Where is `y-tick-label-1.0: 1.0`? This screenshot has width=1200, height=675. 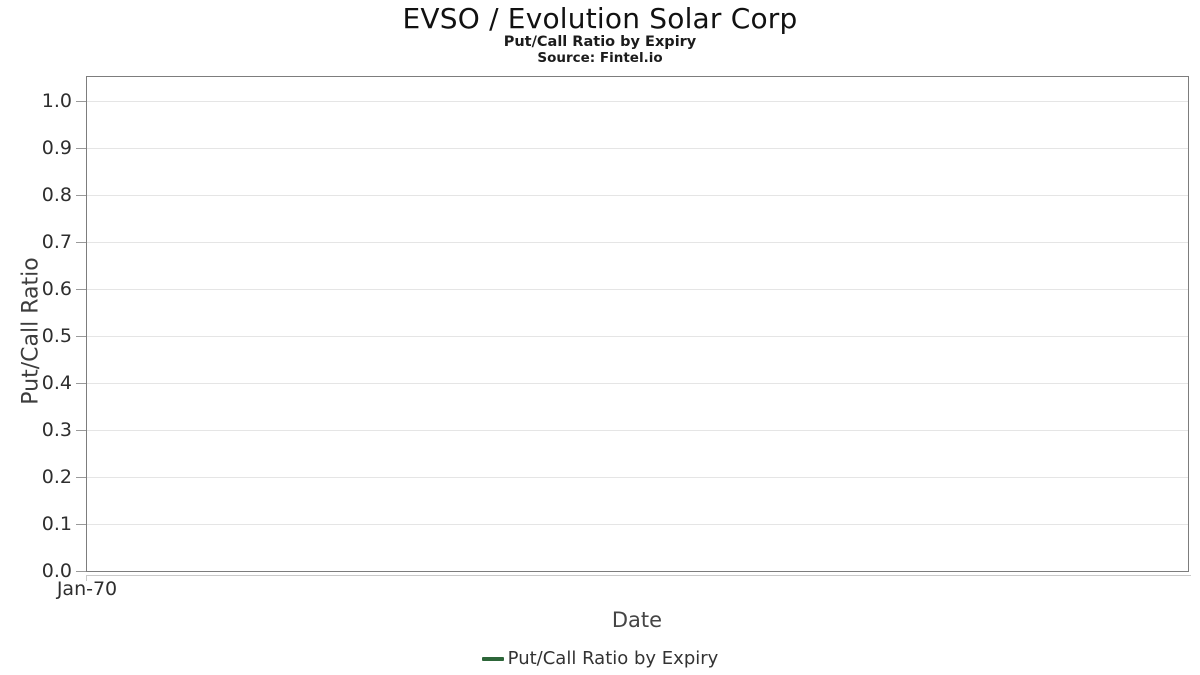
y-tick-label-1.0: 1.0 is located at coordinates (56, 101).